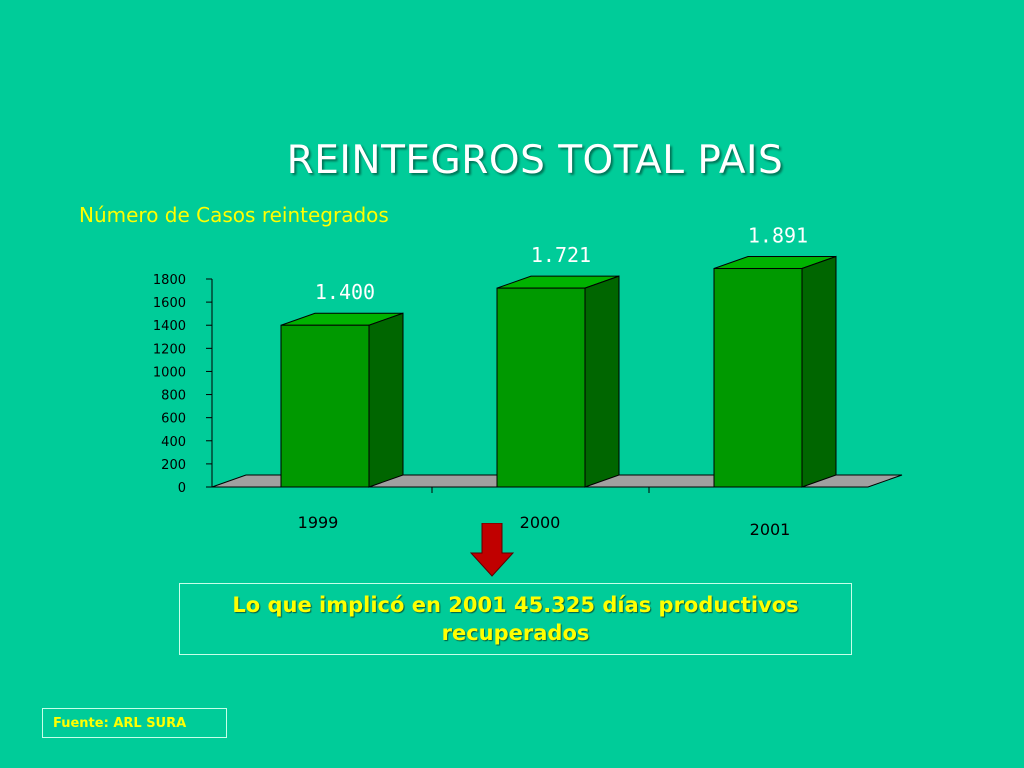  Describe the element at coordinates (134, 723) in the screenshot. I see `source-note: Fuente: ARL SURA` at that location.